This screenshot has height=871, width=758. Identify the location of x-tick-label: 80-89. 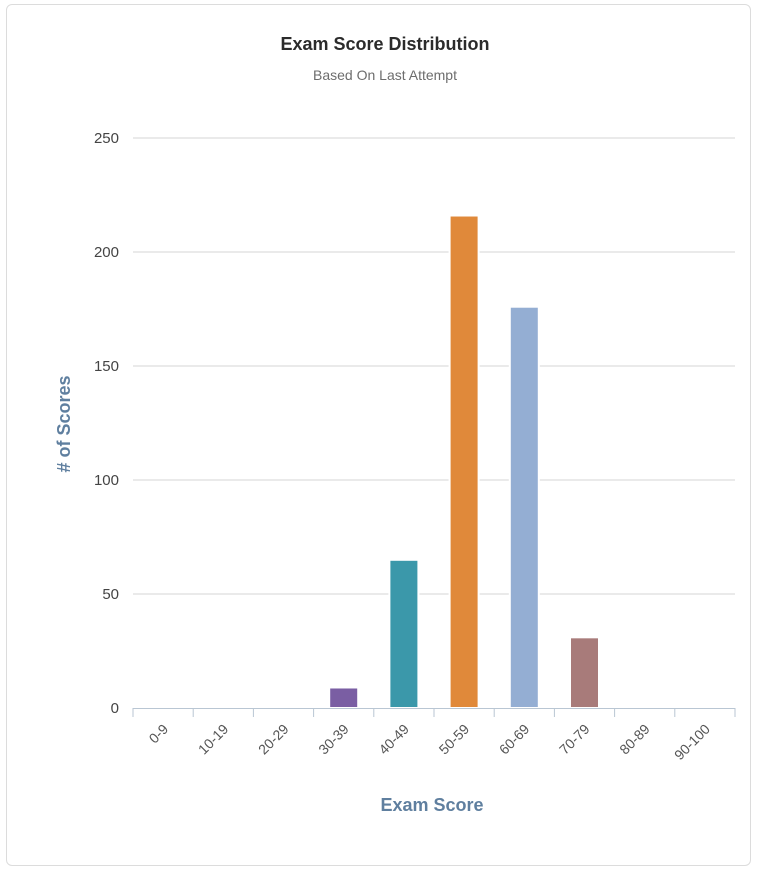
(634, 739).